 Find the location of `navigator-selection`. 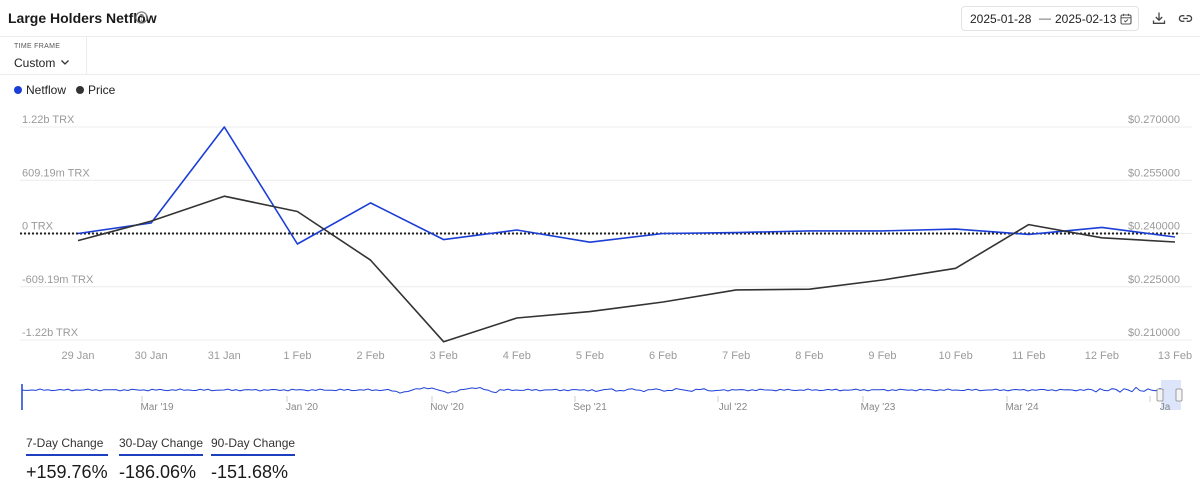

navigator-selection is located at coordinates (1171, 395).